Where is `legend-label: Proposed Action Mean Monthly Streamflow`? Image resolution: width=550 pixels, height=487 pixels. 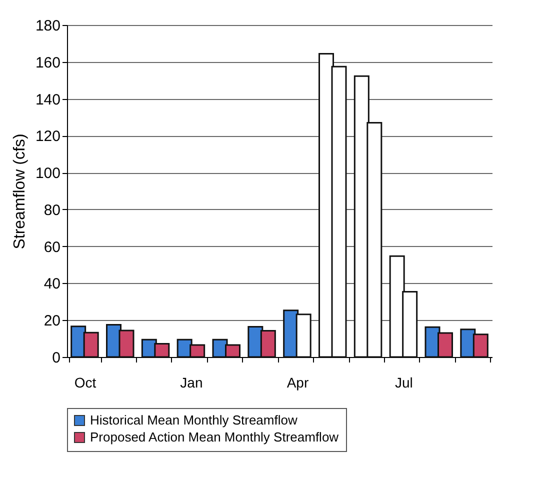
legend-label: Proposed Action Mean Monthly Streamflow is located at coordinates (215, 437).